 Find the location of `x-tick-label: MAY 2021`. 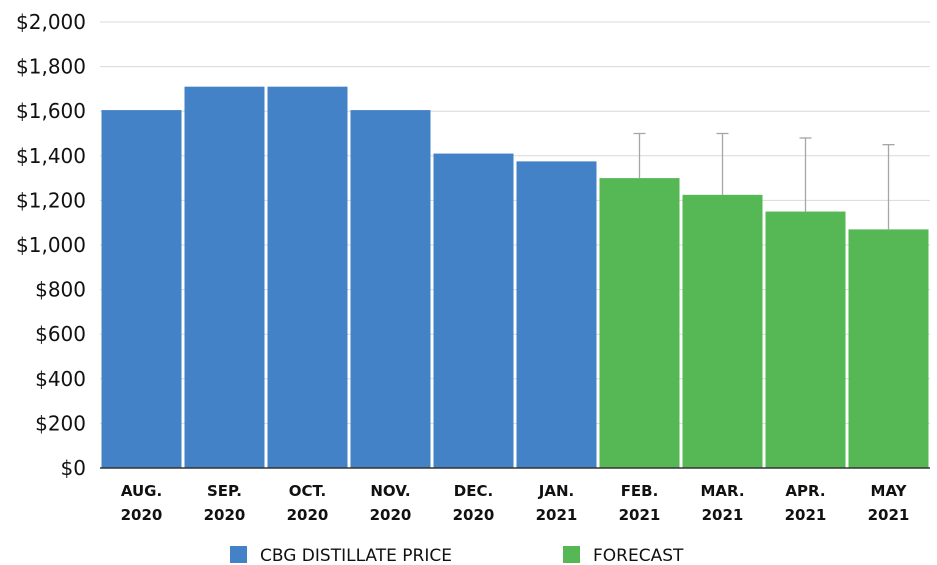

x-tick-label: MAY 2021 is located at coordinates (889, 503).